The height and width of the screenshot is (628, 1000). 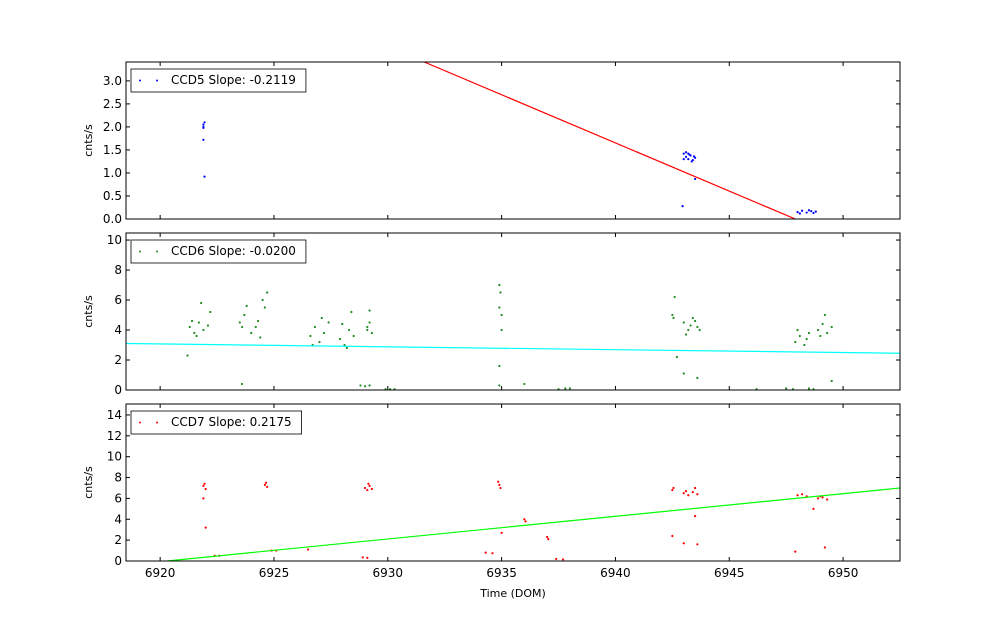 What do you see at coordinates (729, 573) in the screenshot?
I see `x-tick-label: 6945` at bounding box center [729, 573].